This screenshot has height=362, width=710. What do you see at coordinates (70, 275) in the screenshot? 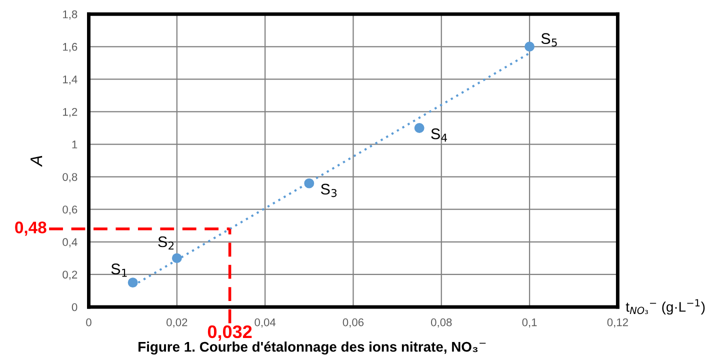
I see `y-tick-label: 0,2` at bounding box center [70, 275].